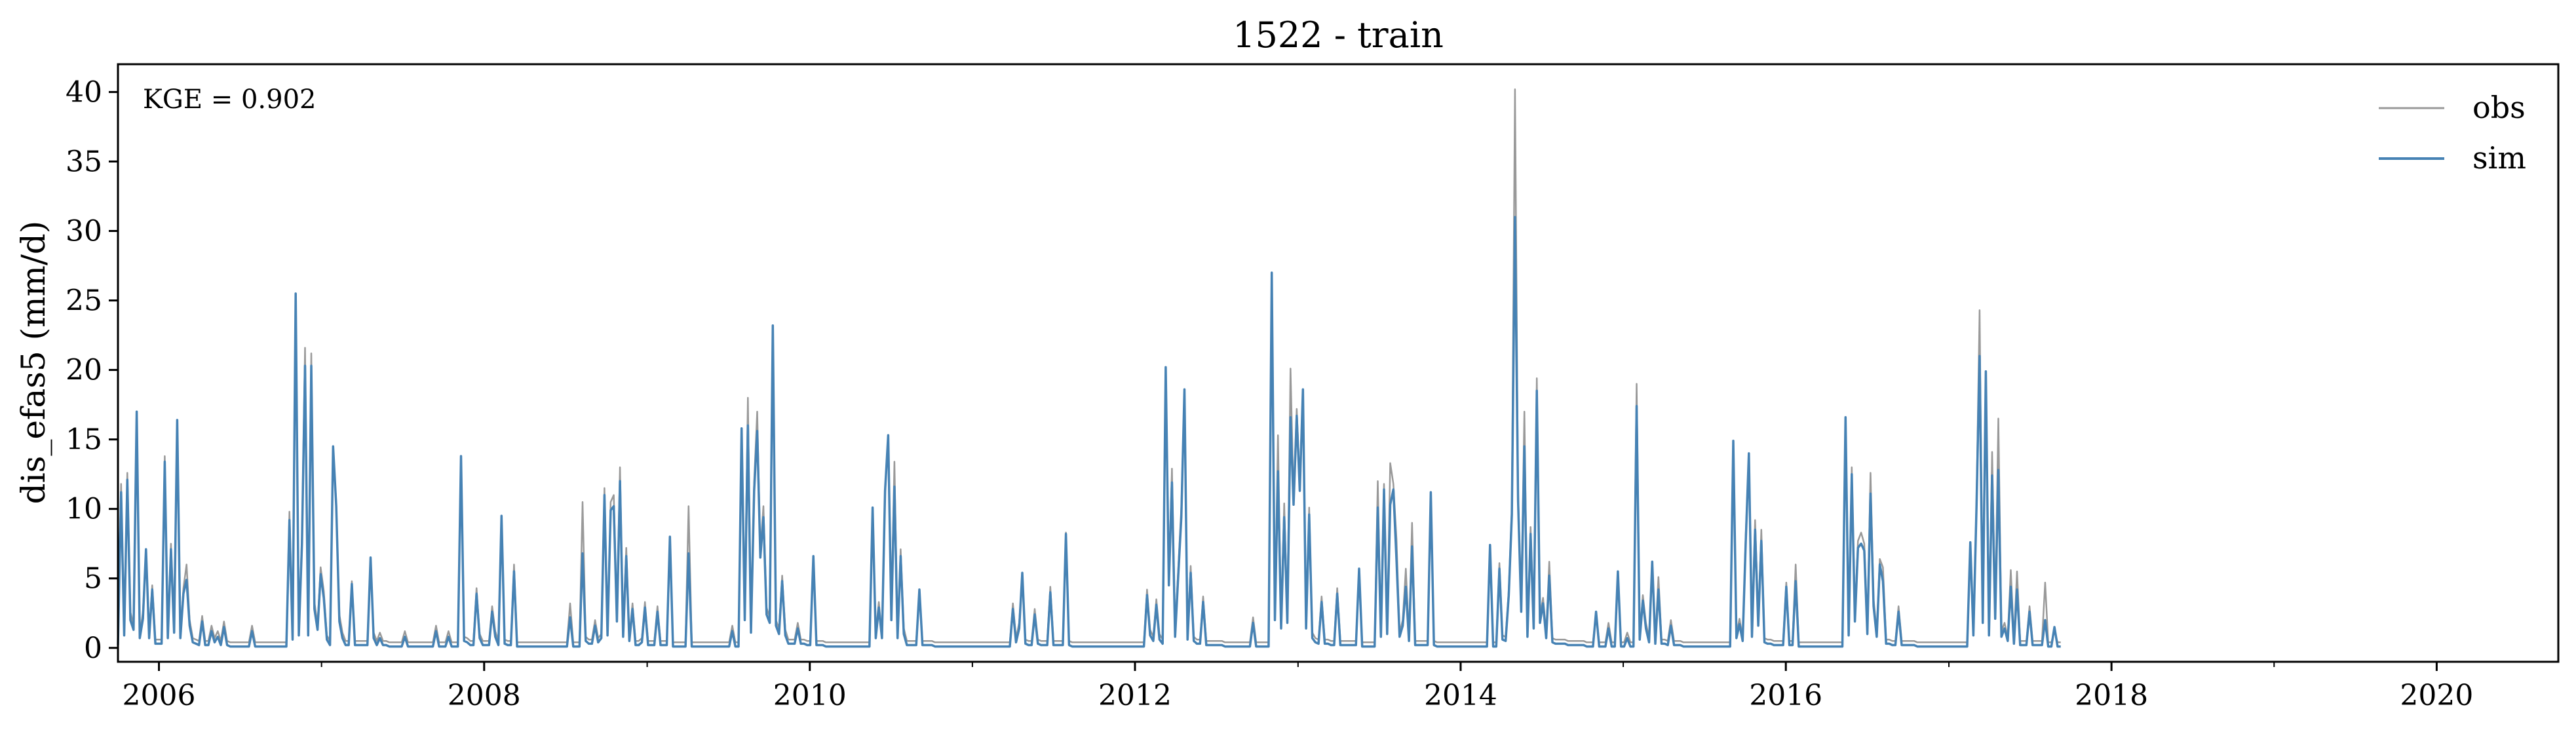  What do you see at coordinates (484, 695) in the screenshot?
I see `x-tick-label: 2008` at bounding box center [484, 695].